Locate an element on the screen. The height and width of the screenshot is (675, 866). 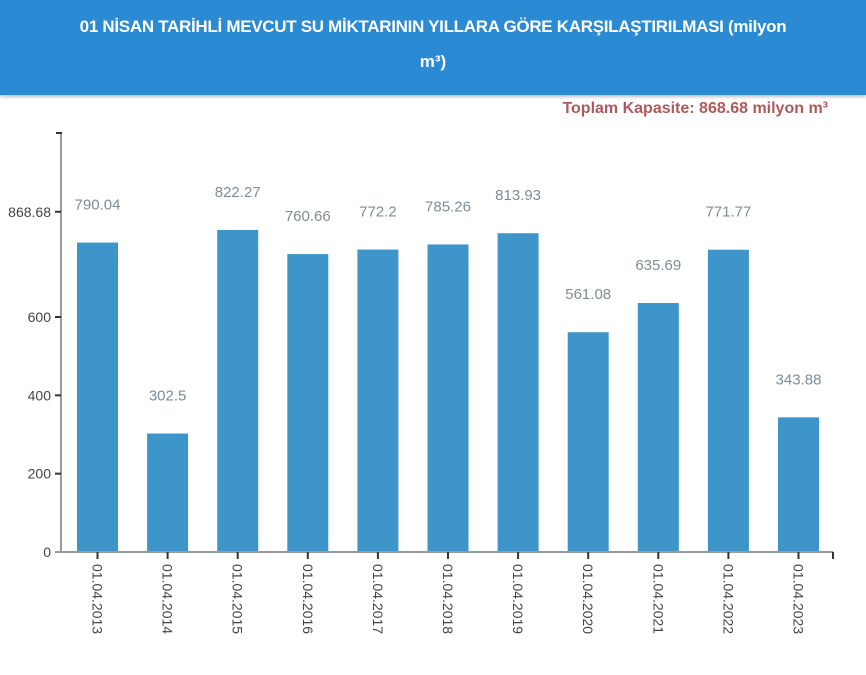
x-tick-label: 01.04.2015 is located at coordinates (238, 599).